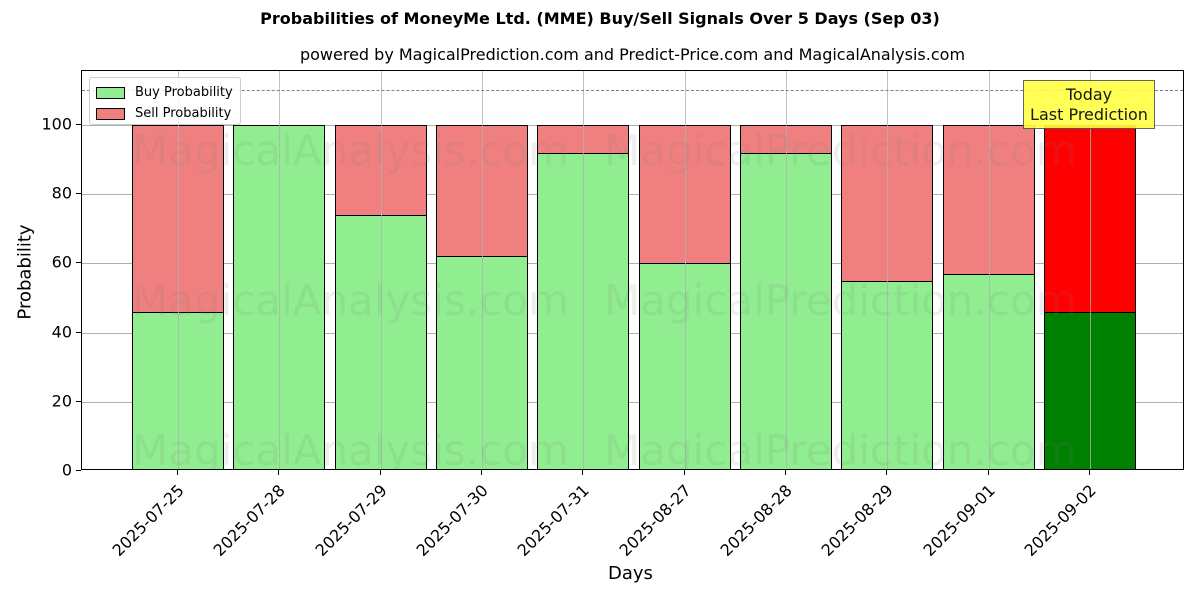 The image size is (1200, 600). I want to click on x-tick-label: 2025-09-02, so click(1060, 520).